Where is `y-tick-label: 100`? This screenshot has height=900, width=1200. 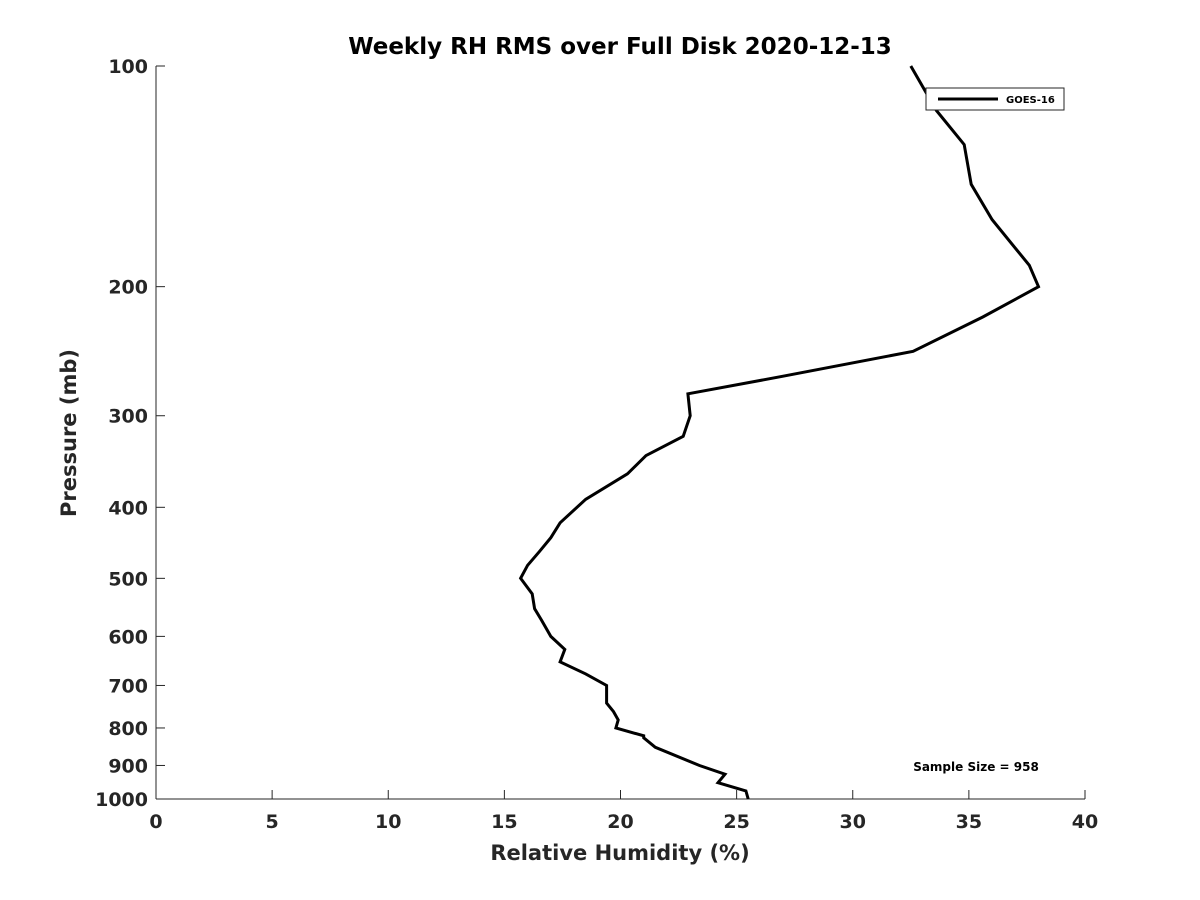
y-tick-label: 100 is located at coordinates (128, 67).